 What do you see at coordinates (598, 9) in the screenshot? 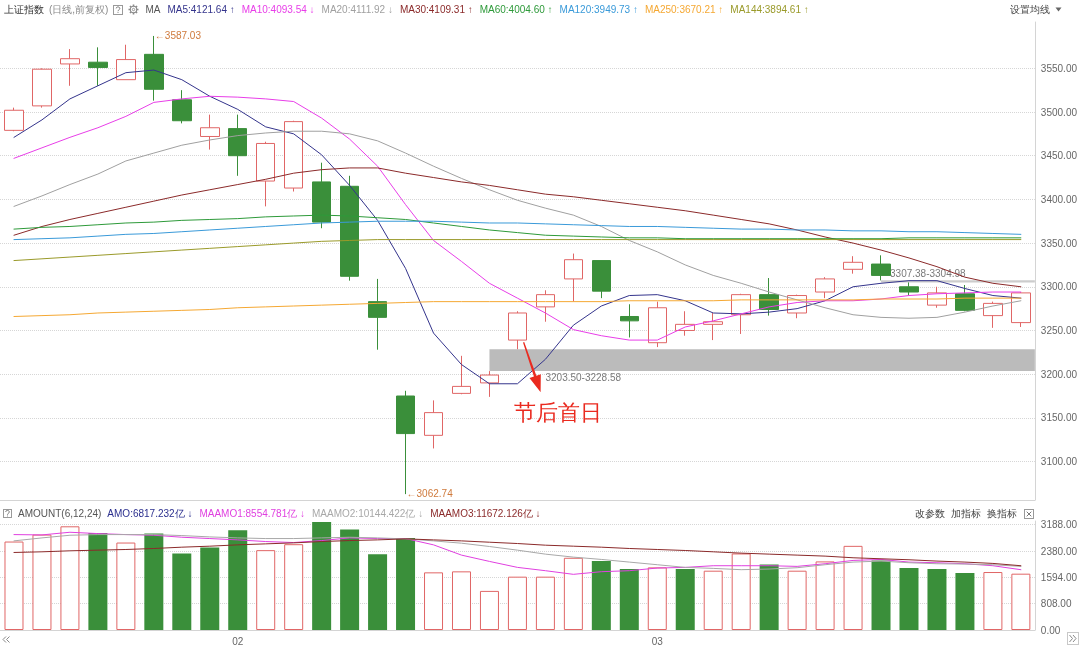
I see `text: MA120:3949.73 ↑` at bounding box center [598, 9].